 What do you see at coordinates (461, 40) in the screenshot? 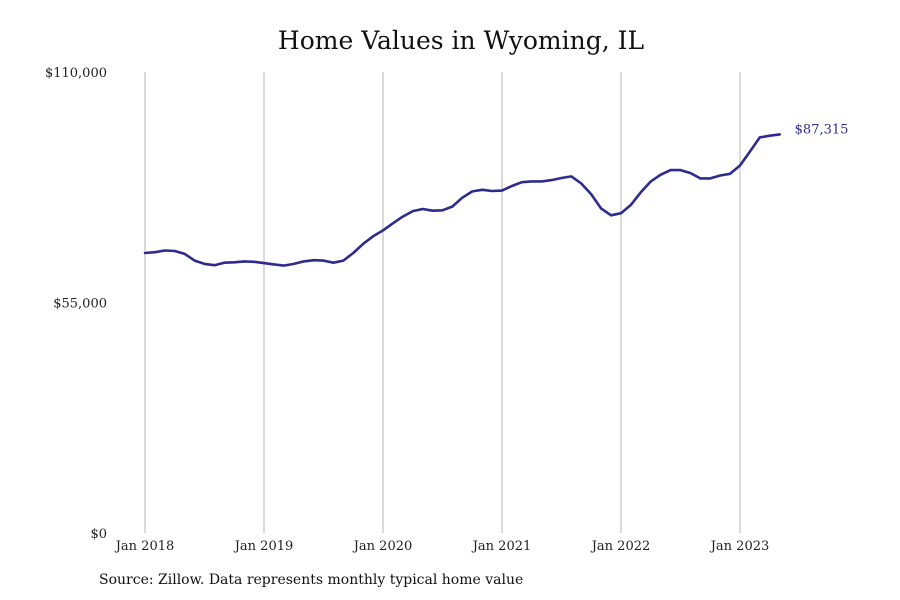
I see `chart-title: Home Values in Wyoming, IL` at bounding box center [461, 40].